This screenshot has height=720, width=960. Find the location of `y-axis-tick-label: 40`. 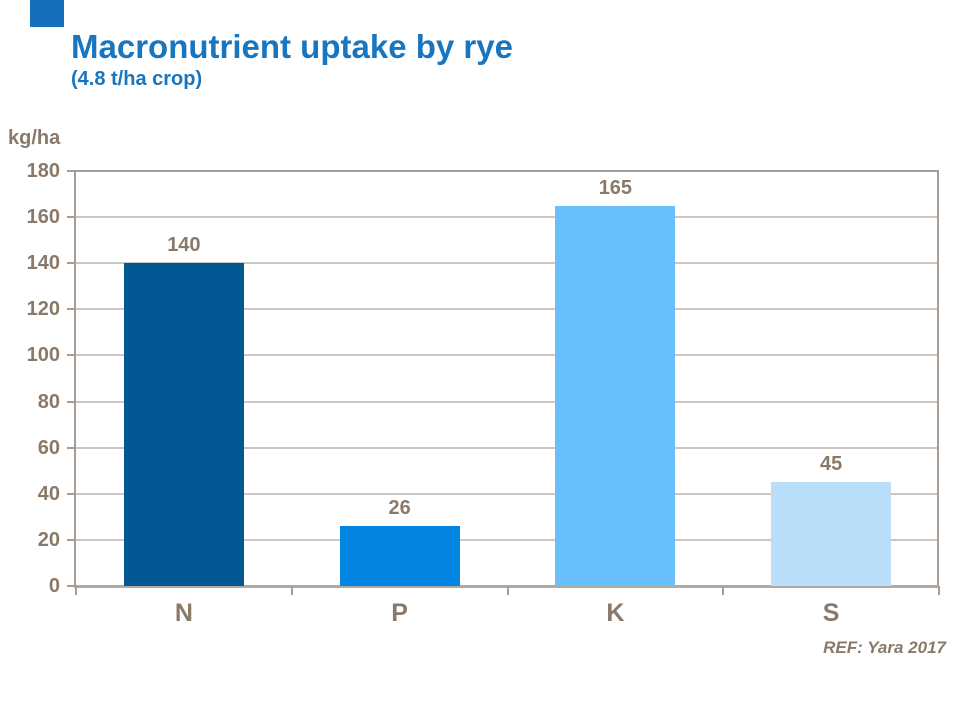

y-axis-tick-label: 40 is located at coordinates (48, 493).